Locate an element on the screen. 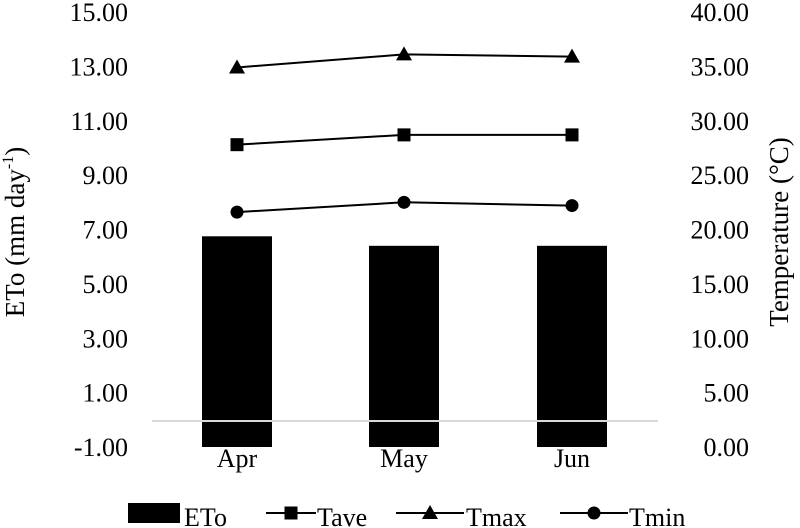 This screenshot has height=528, width=800. right-tick-20-00: 20.00 is located at coordinates (720, 230).